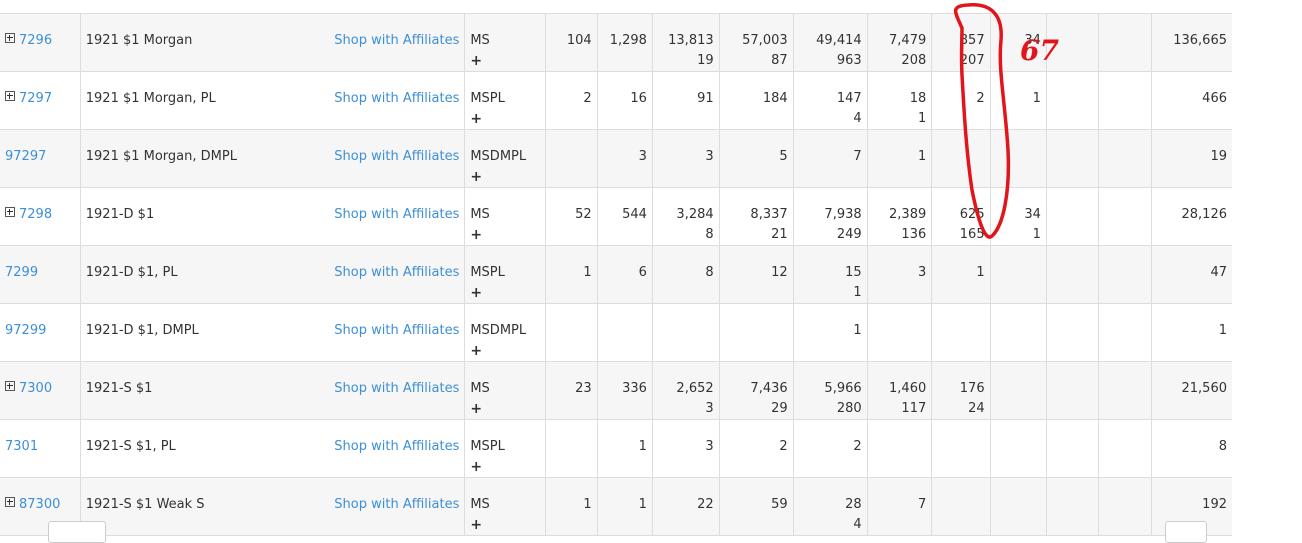 This screenshot has height=543, width=1302. Describe the element at coordinates (779, 504) in the screenshot. I see `grade-count: 59` at that location.